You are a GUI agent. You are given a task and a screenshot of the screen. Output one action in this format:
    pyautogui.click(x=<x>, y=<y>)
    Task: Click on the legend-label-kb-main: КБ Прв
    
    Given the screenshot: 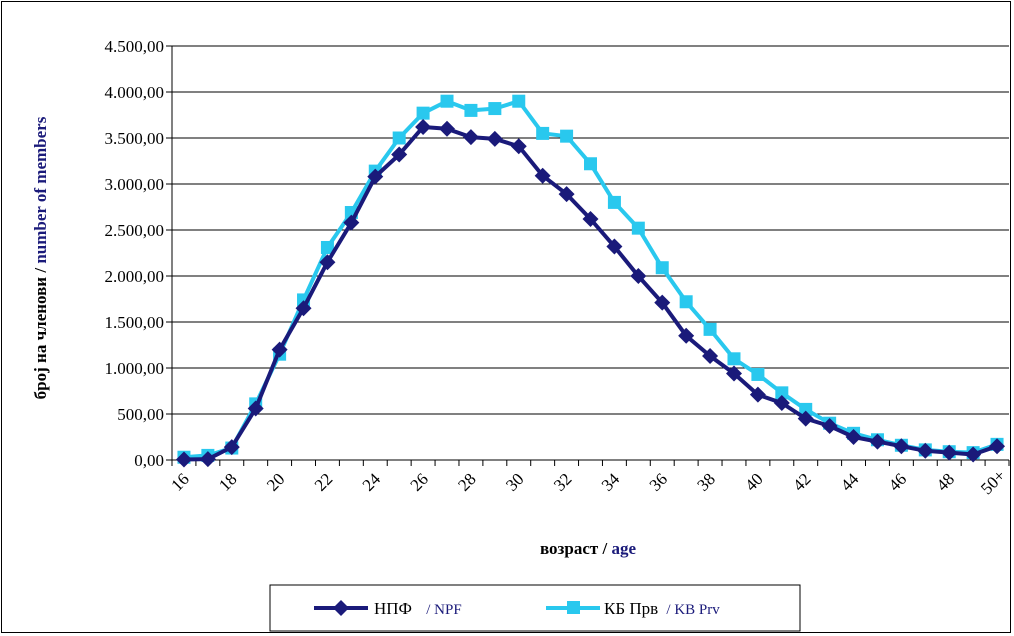 What is the action you would take?
    pyautogui.click(x=631, y=608)
    